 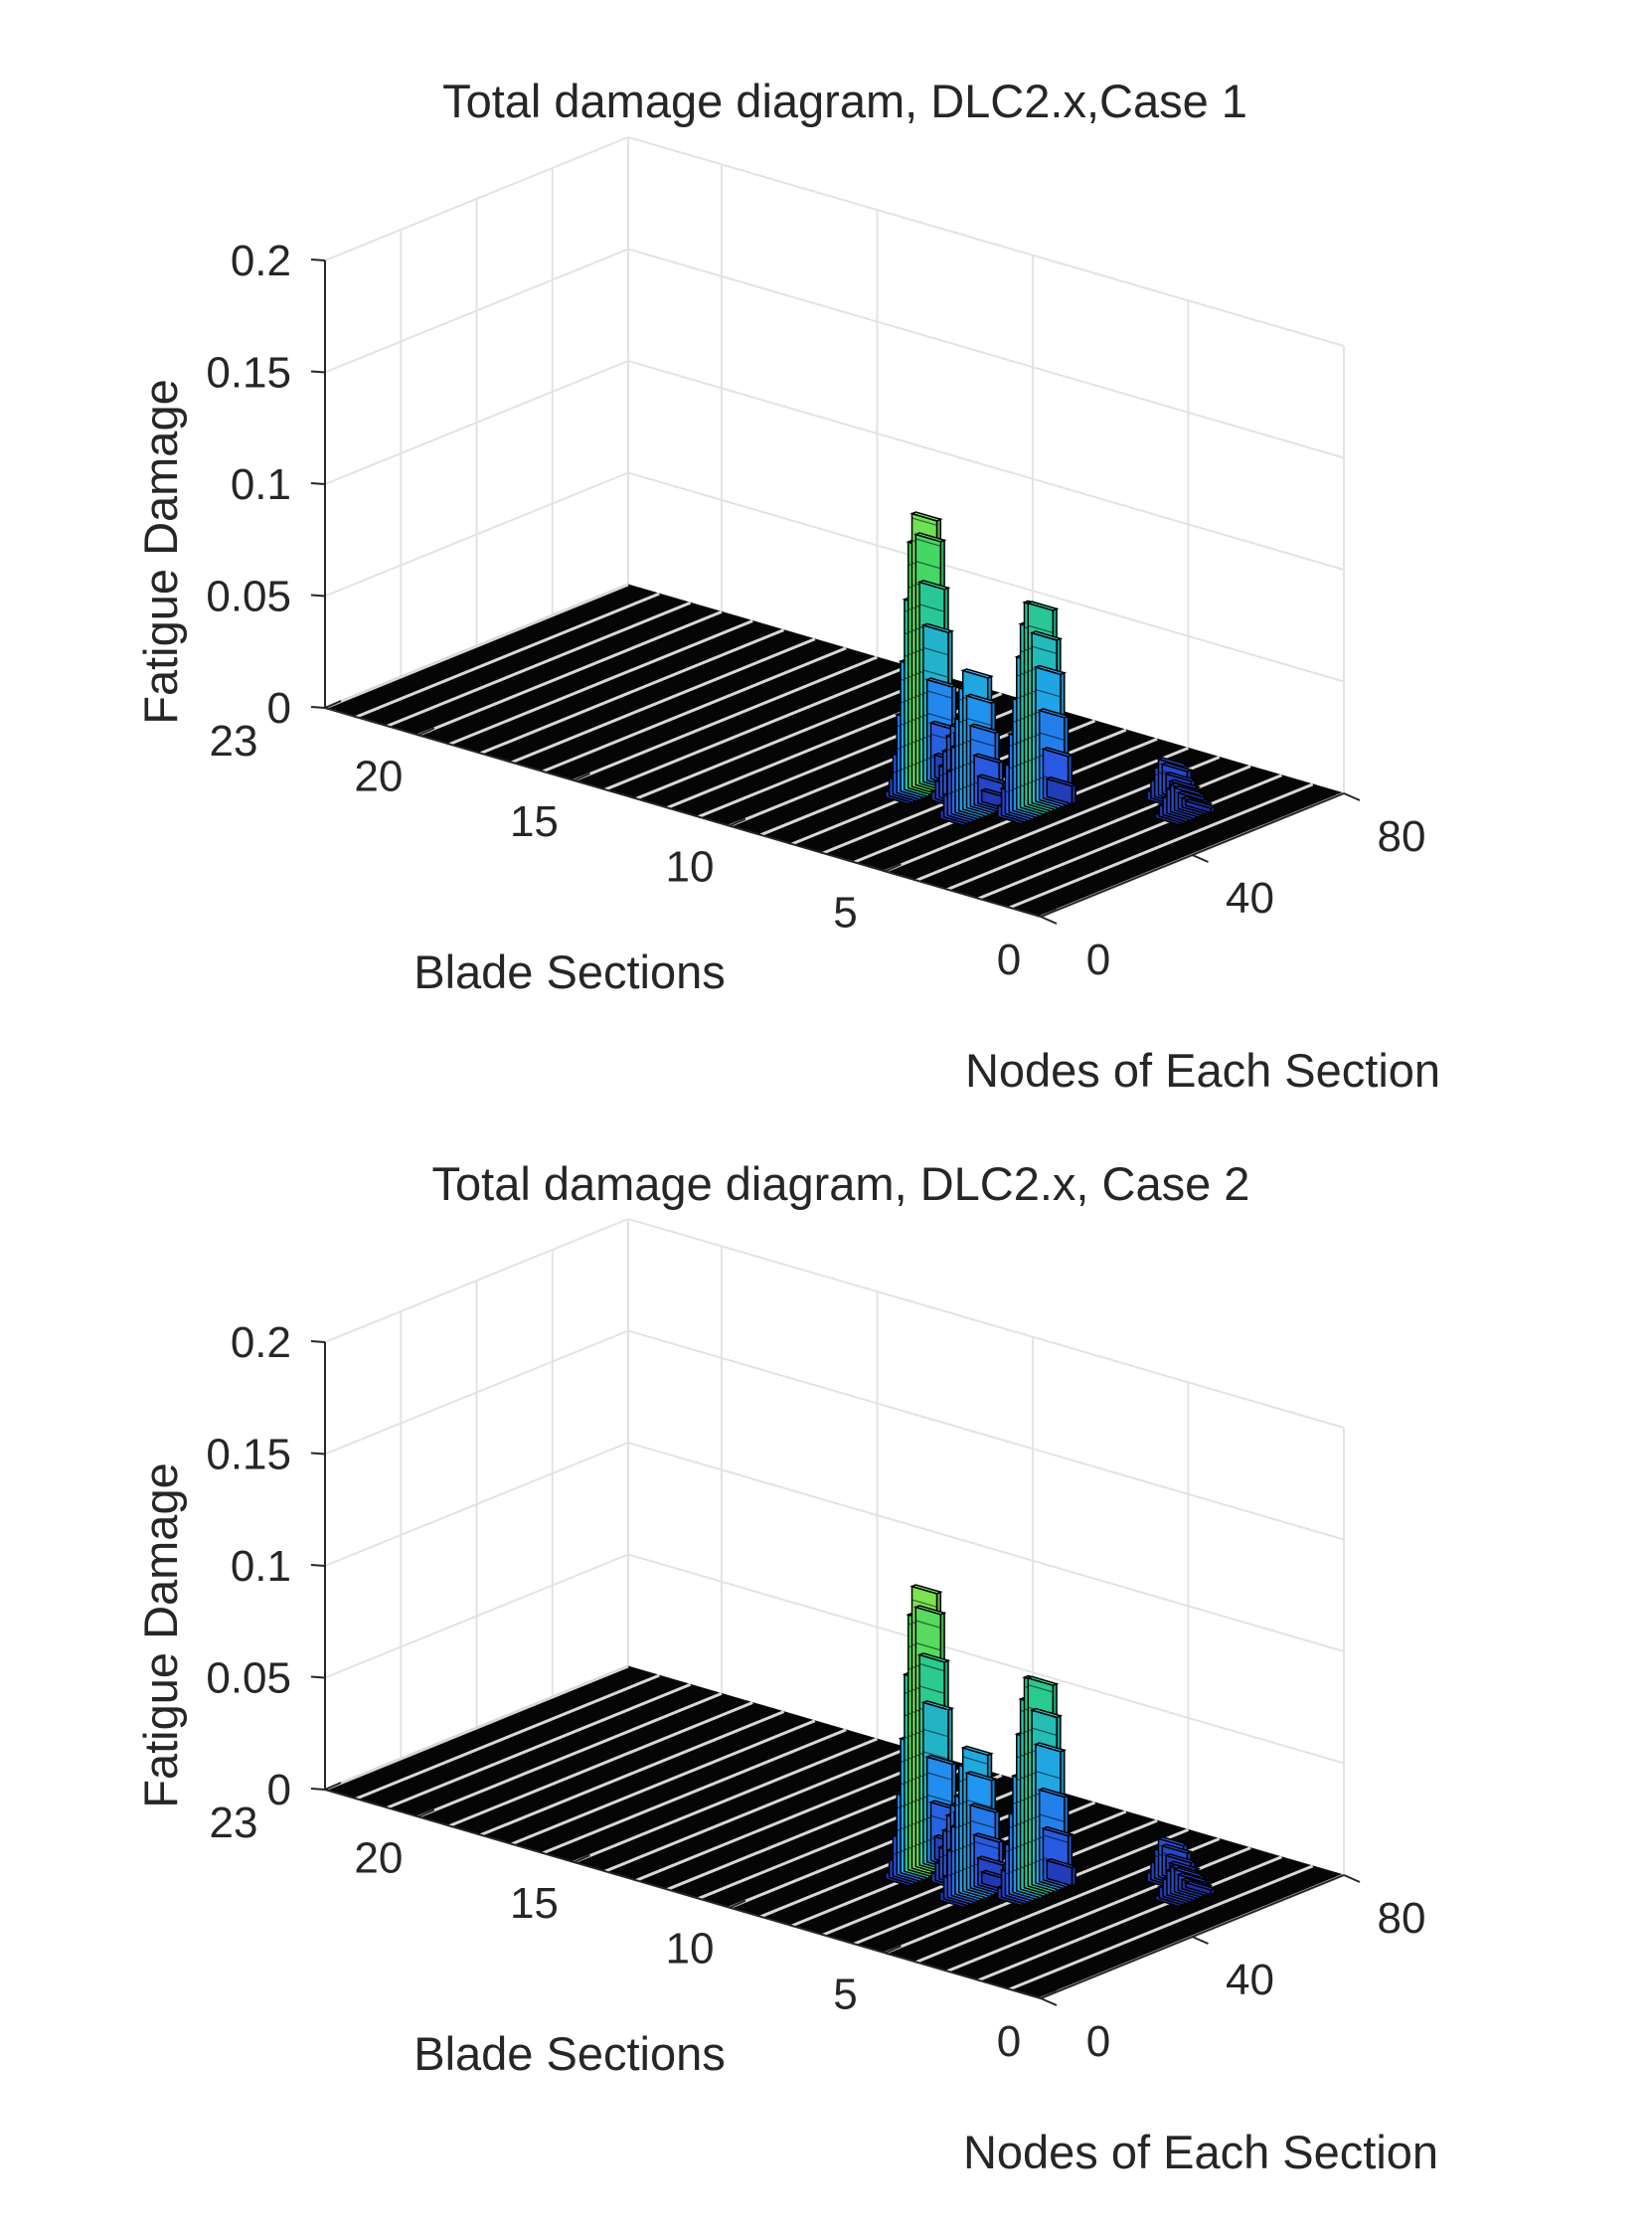 What do you see at coordinates (160, 551) in the screenshot?
I see `z-axis-label: Fatigue Damage` at bounding box center [160, 551].